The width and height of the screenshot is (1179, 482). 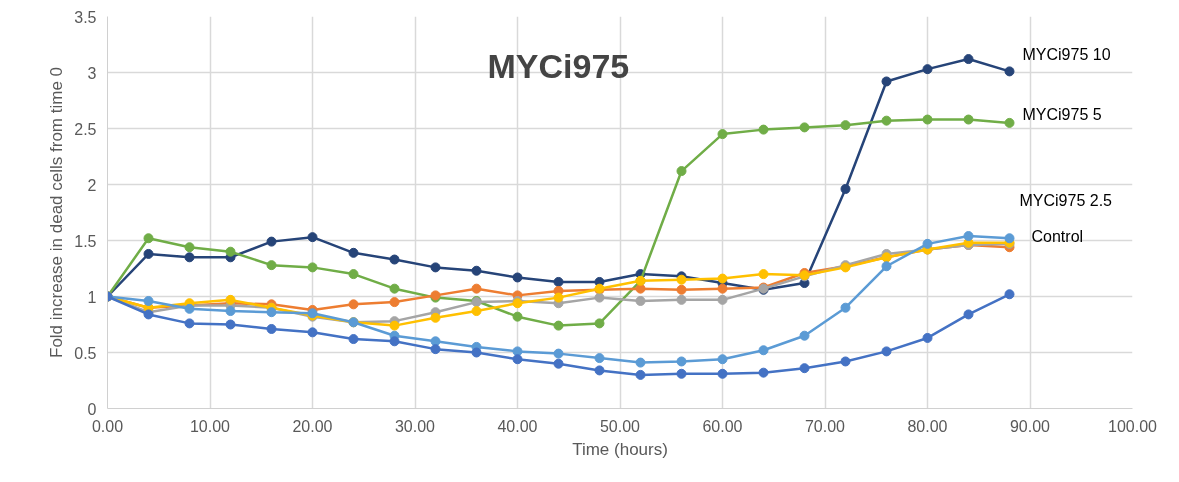 What do you see at coordinates (927, 426) in the screenshot?
I see `x-tick-label: 80.00` at bounding box center [927, 426].